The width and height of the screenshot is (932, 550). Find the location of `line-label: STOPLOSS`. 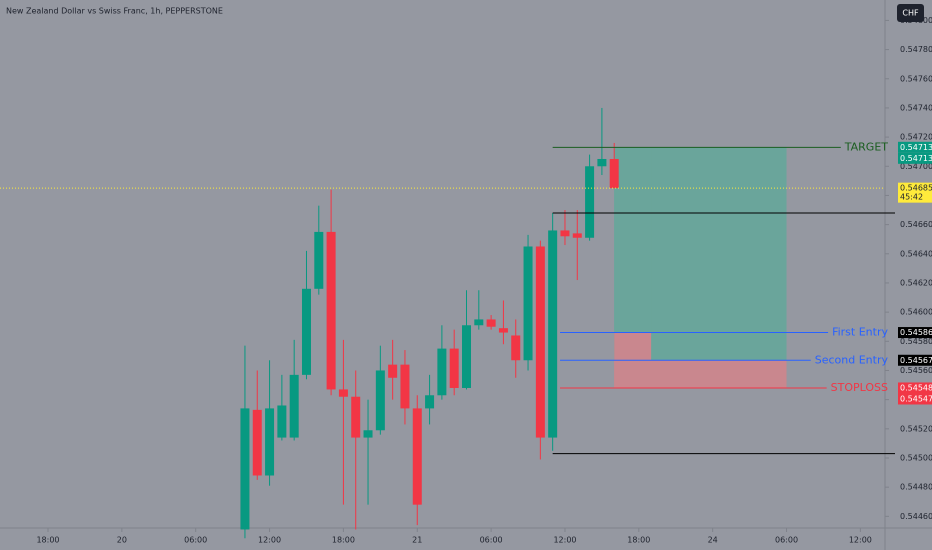

line-label: STOPLOSS is located at coordinates (859, 387).